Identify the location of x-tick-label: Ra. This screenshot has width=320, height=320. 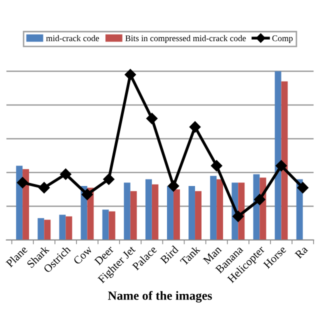
(301, 252).